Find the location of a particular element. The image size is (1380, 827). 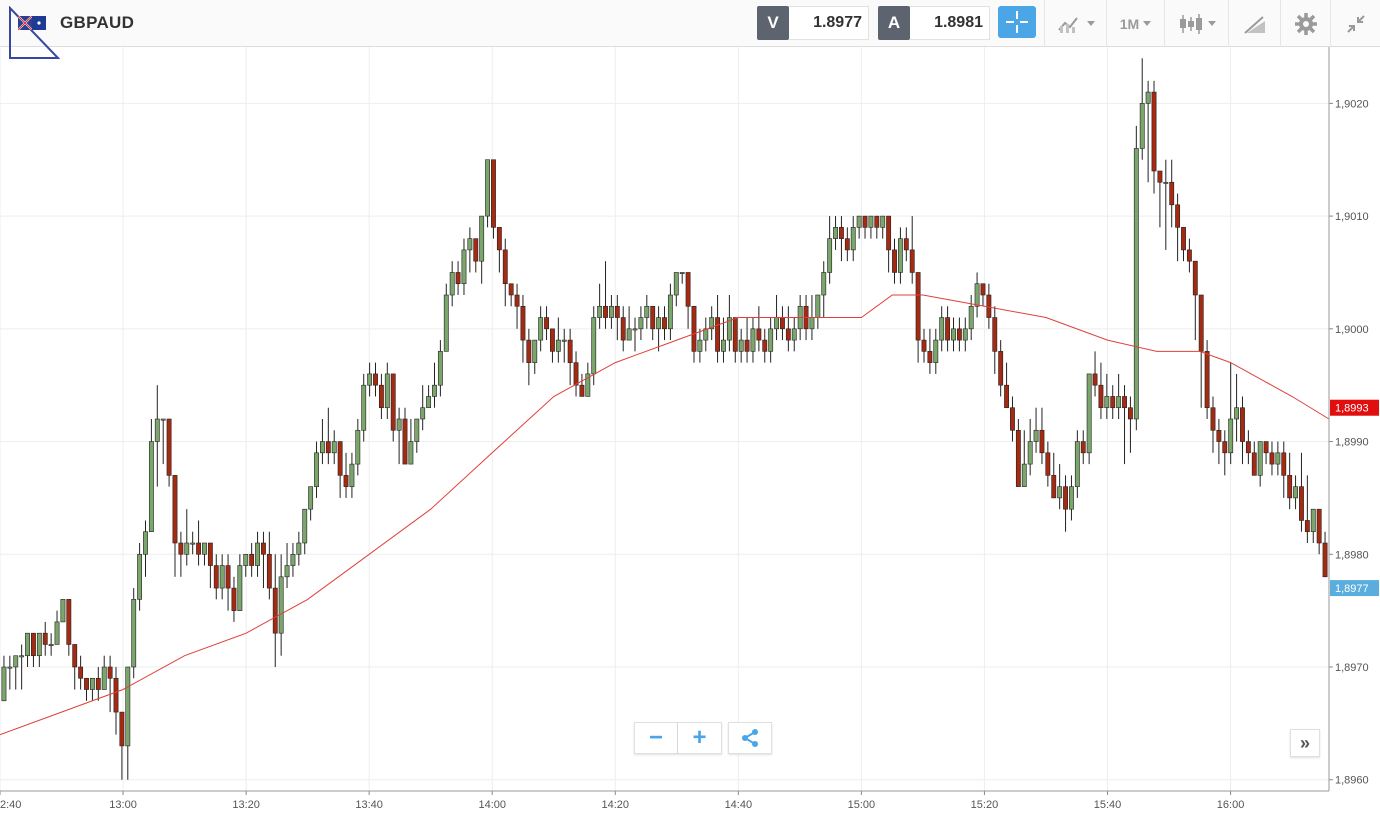

crosshair-button is located at coordinates (1017, 22).